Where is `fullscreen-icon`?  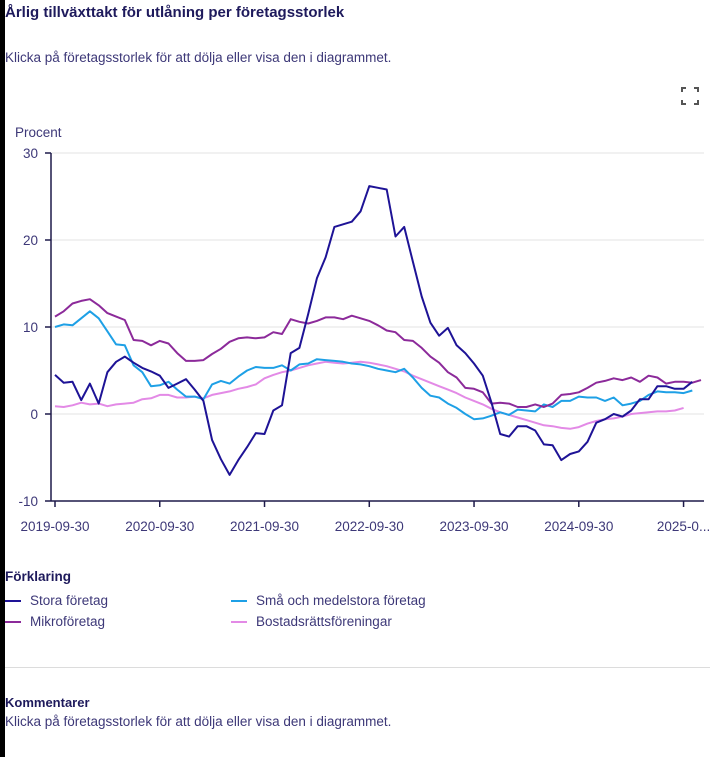
fullscreen-icon is located at coordinates (690, 96).